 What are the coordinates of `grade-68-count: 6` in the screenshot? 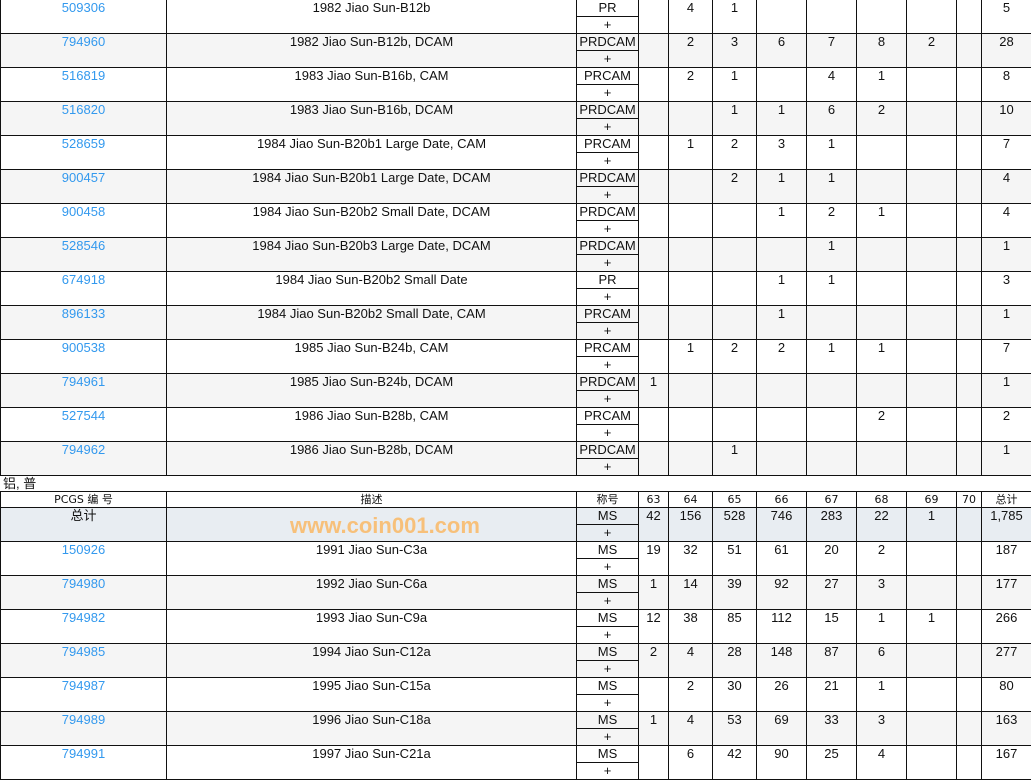 It's located at (881, 660).